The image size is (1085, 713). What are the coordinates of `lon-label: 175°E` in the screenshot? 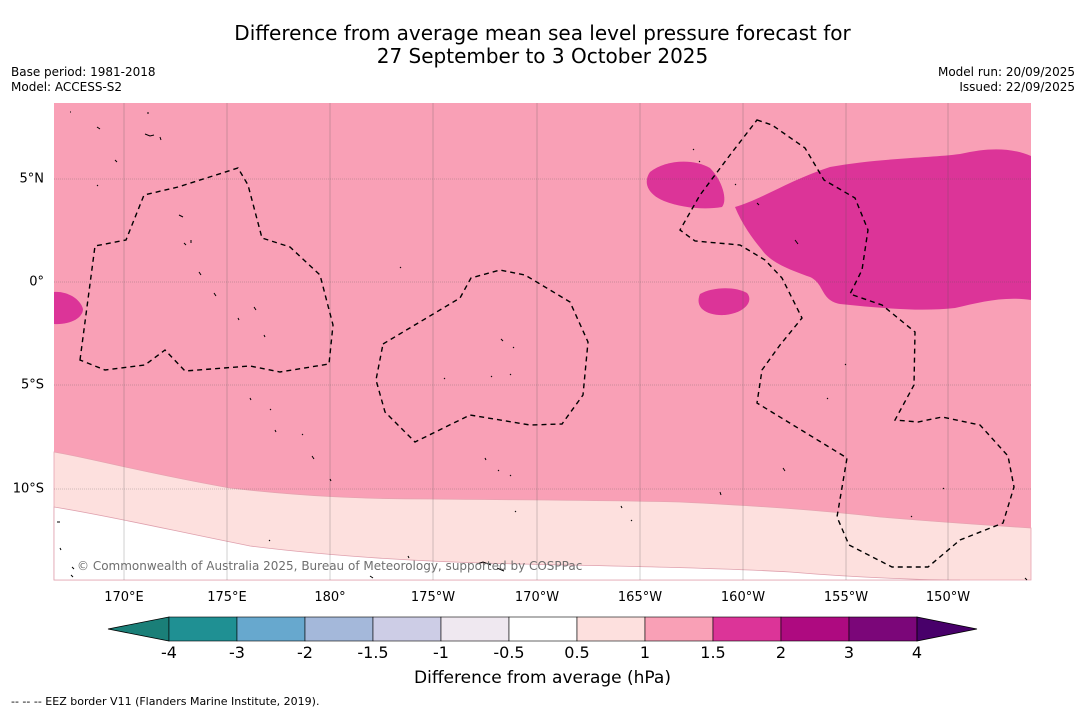 It's located at (227, 597).